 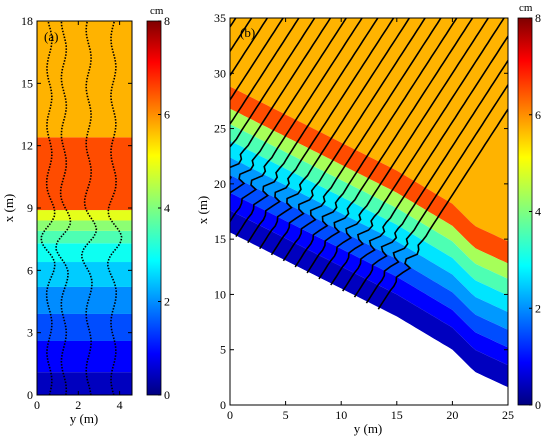 I want to click on panel-a-xtick-label: 4, so click(x=120, y=405).